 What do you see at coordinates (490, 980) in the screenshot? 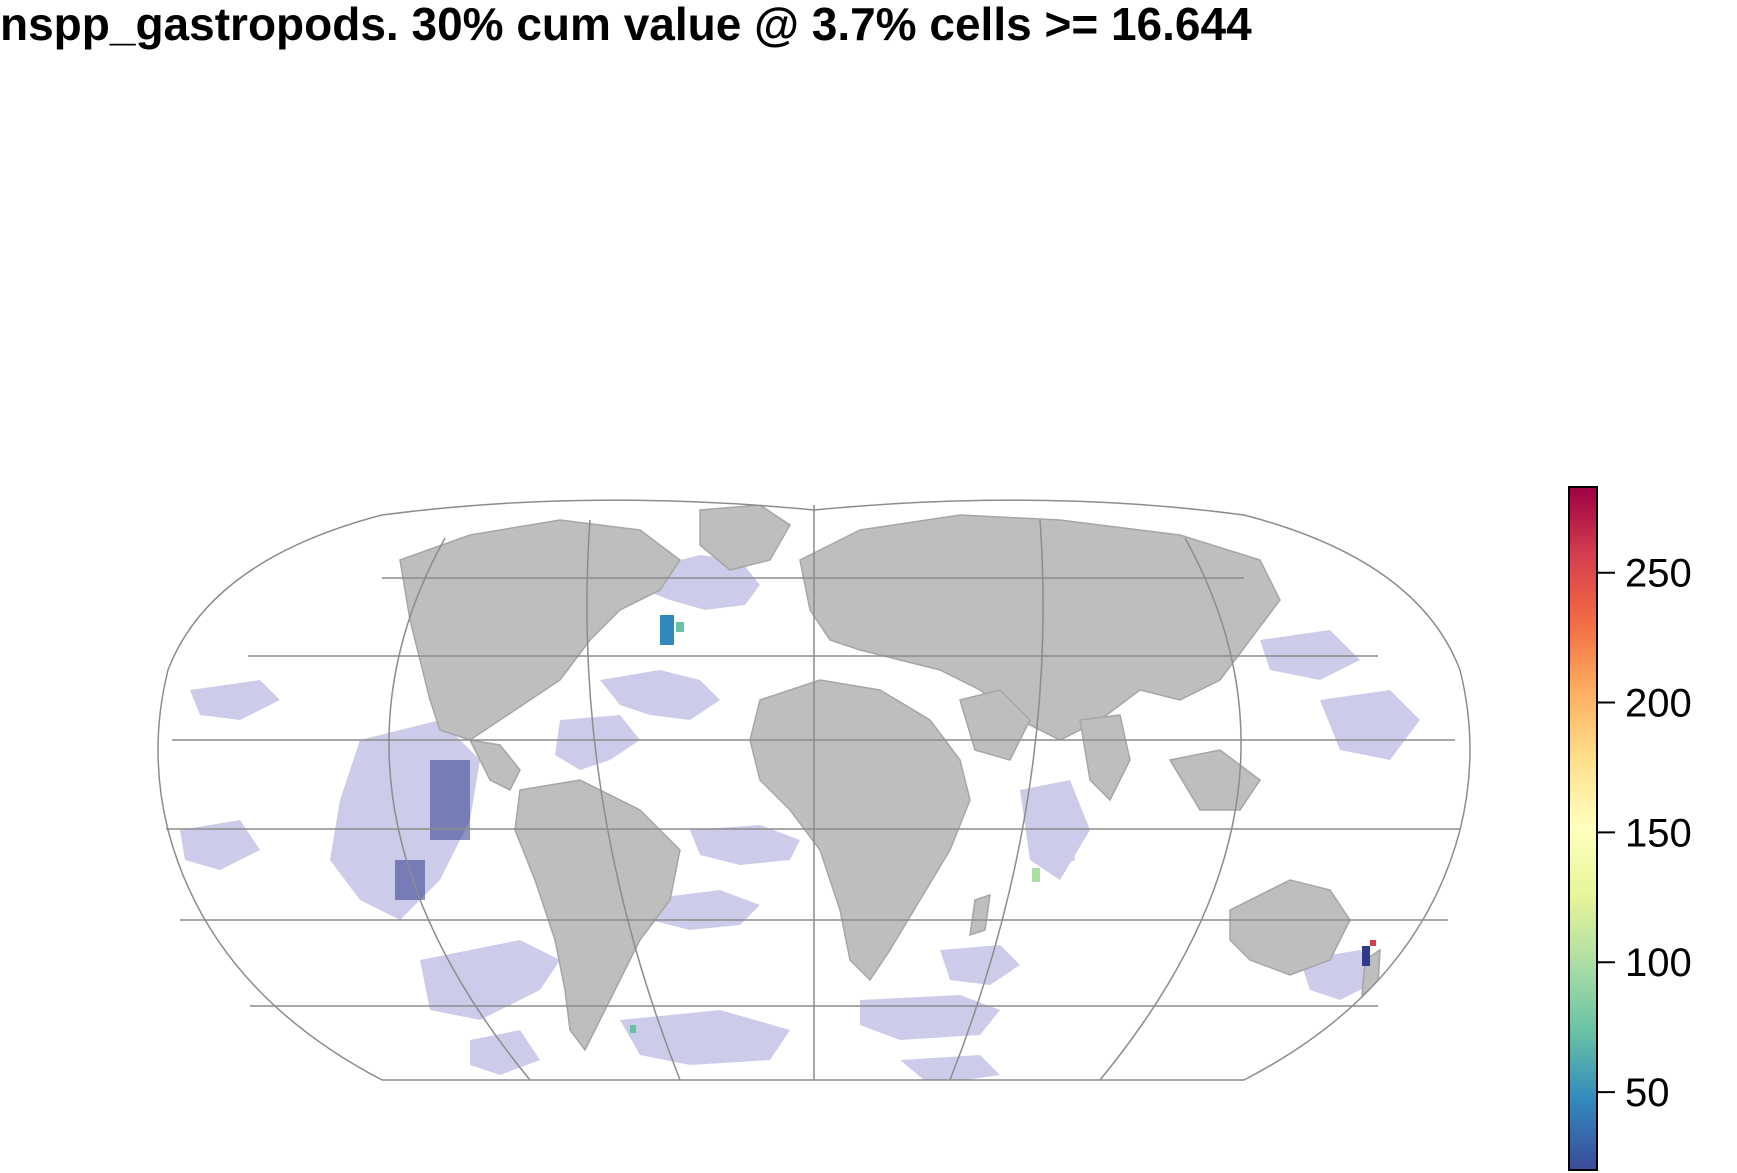
I see `cells-south-pacific` at bounding box center [490, 980].